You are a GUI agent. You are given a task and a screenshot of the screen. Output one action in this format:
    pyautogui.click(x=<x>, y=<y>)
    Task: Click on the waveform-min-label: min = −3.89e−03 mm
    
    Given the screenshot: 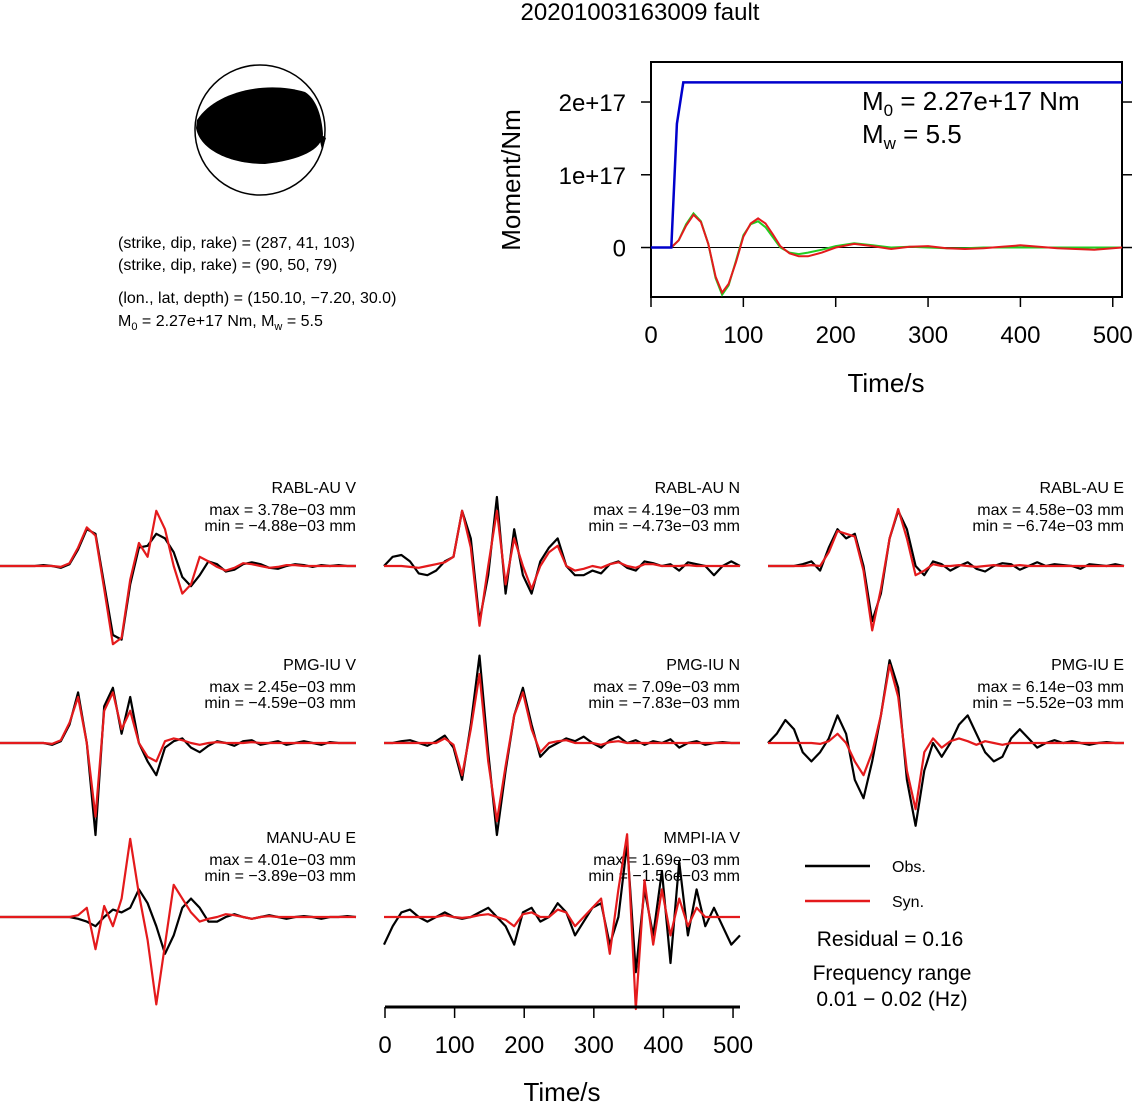 What is the action you would take?
    pyautogui.click(x=280, y=876)
    